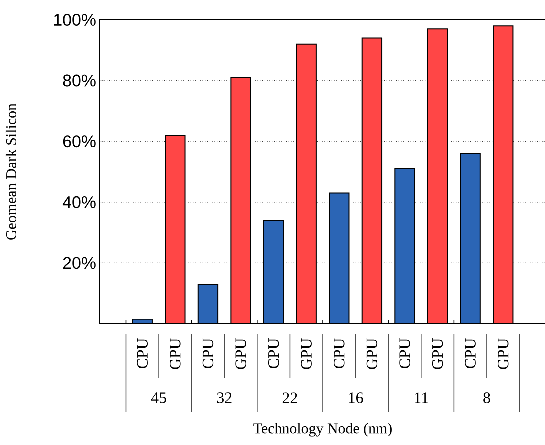 The image size is (545, 445). I want to click on y-tick-label: 20%, so click(79, 263).